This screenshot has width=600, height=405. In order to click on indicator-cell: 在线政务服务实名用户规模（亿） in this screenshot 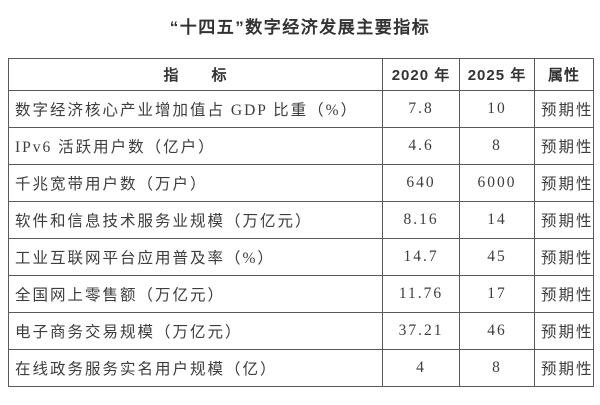, I will do `click(195, 368)`.